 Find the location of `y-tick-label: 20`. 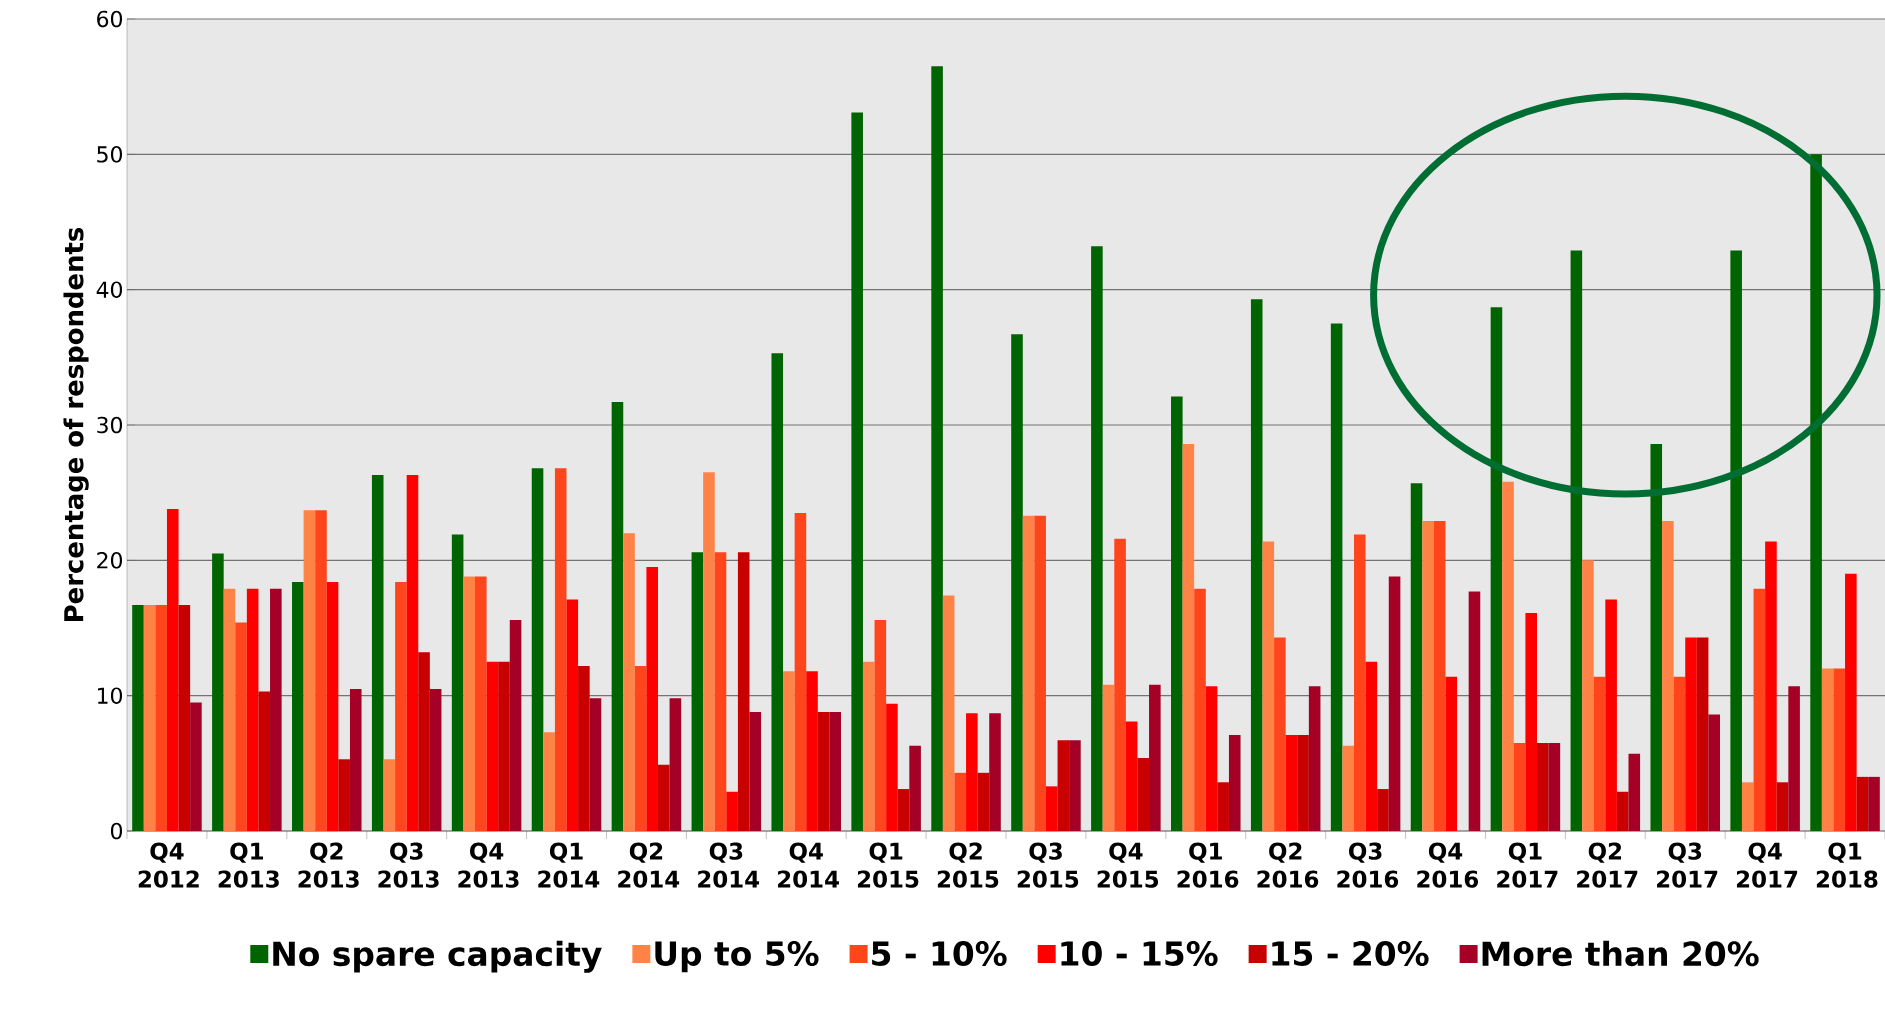

y-tick-label: 20 is located at coordinates (110, 560).